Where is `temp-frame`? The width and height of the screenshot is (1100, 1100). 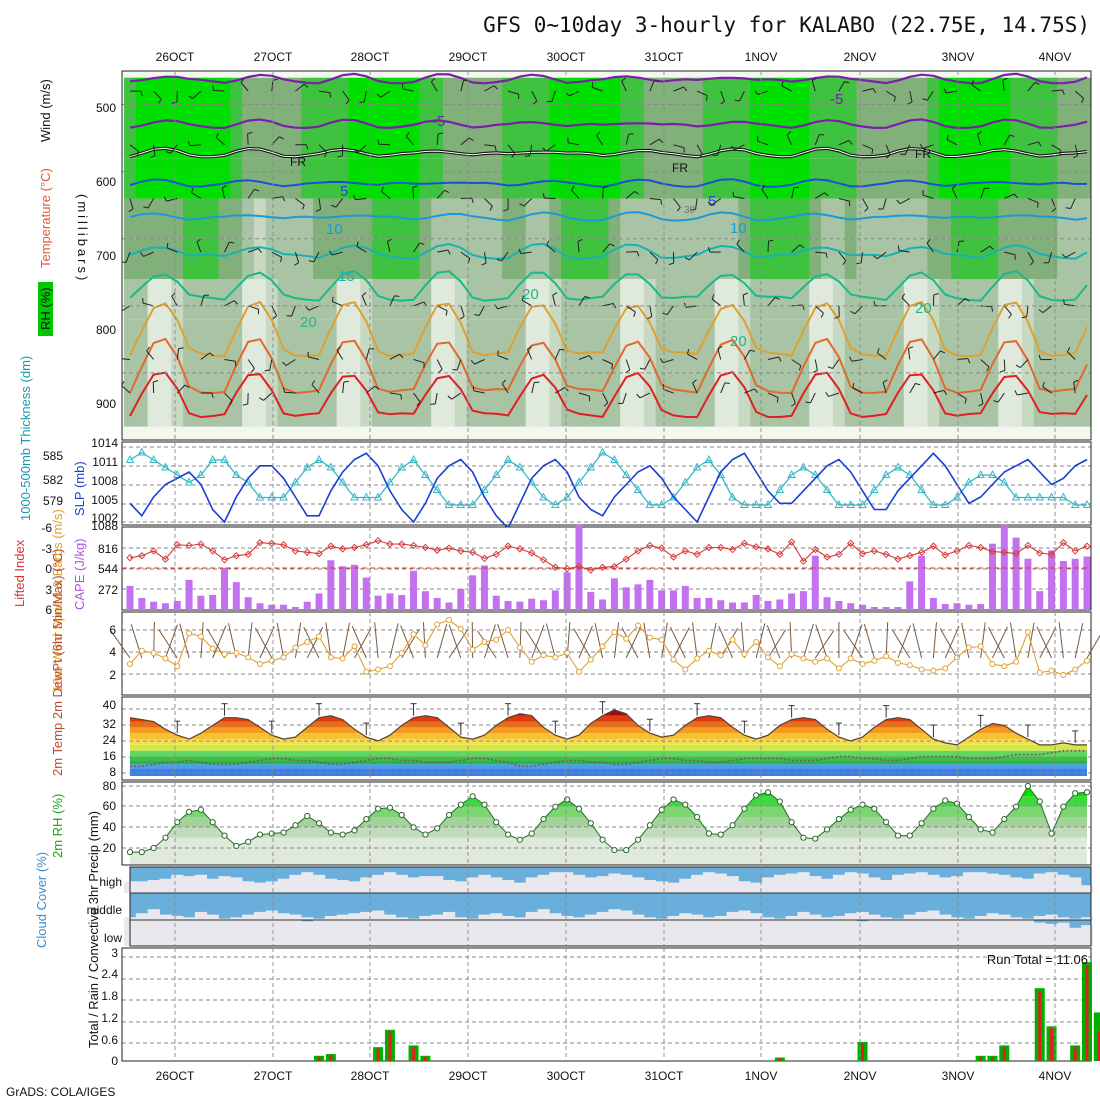
temp-frame is located at coordinates (606, 738).